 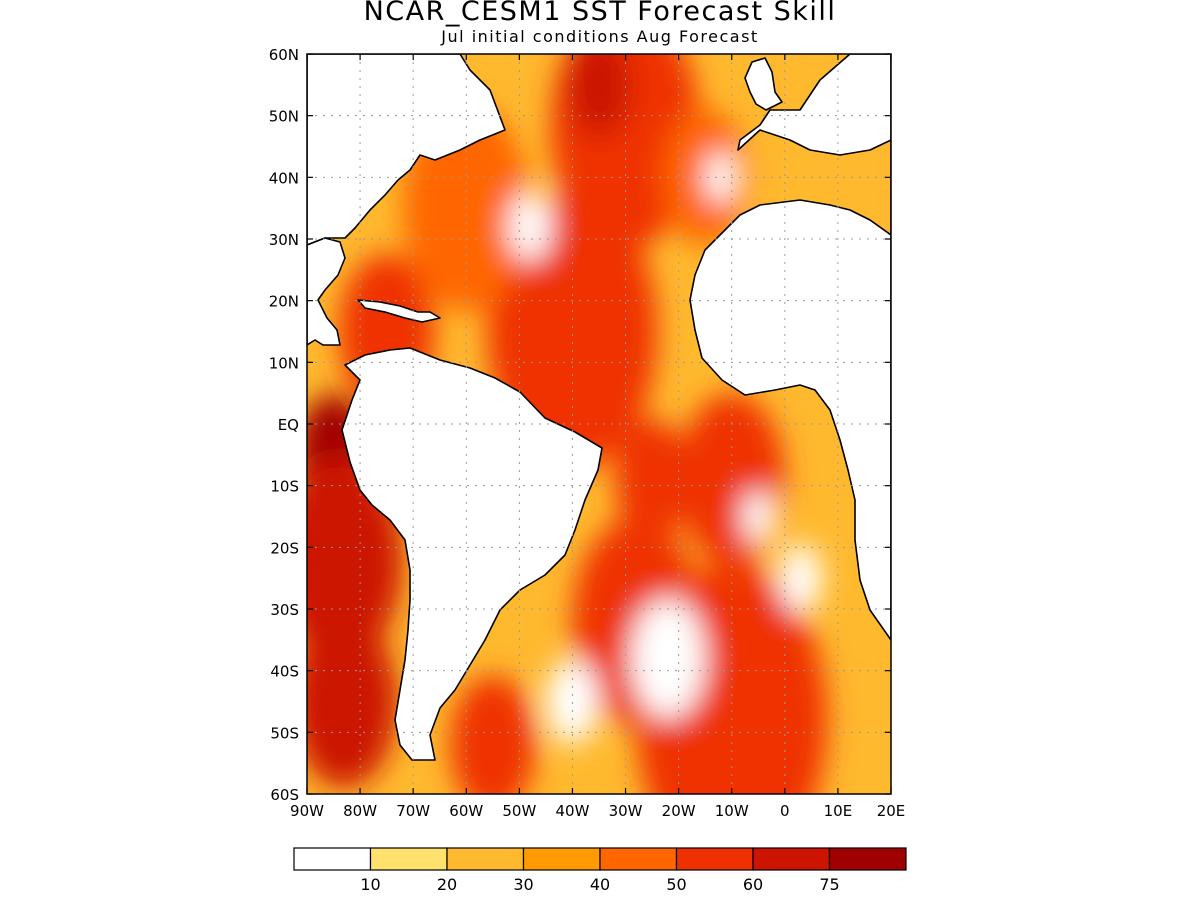 What do you see at coordinates (600, 884) in the screenshot?
I see `colorbar-label: 40` at bounding box center [600, 884].